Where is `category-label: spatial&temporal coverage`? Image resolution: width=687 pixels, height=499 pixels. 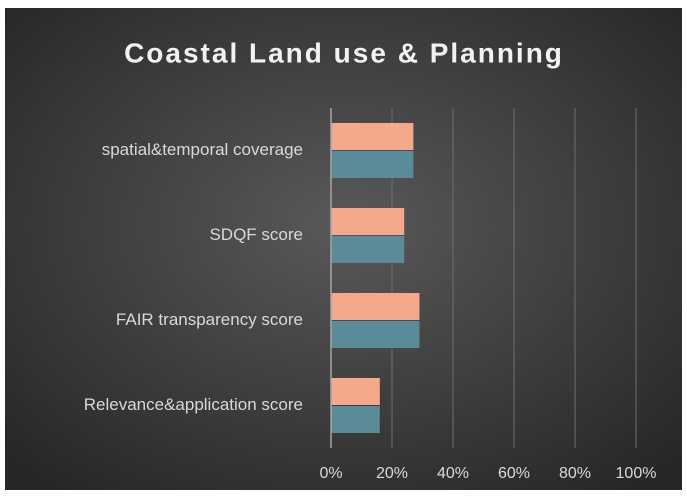
category-label: spatial&temporal coverage is located at coordinates (202, 149).